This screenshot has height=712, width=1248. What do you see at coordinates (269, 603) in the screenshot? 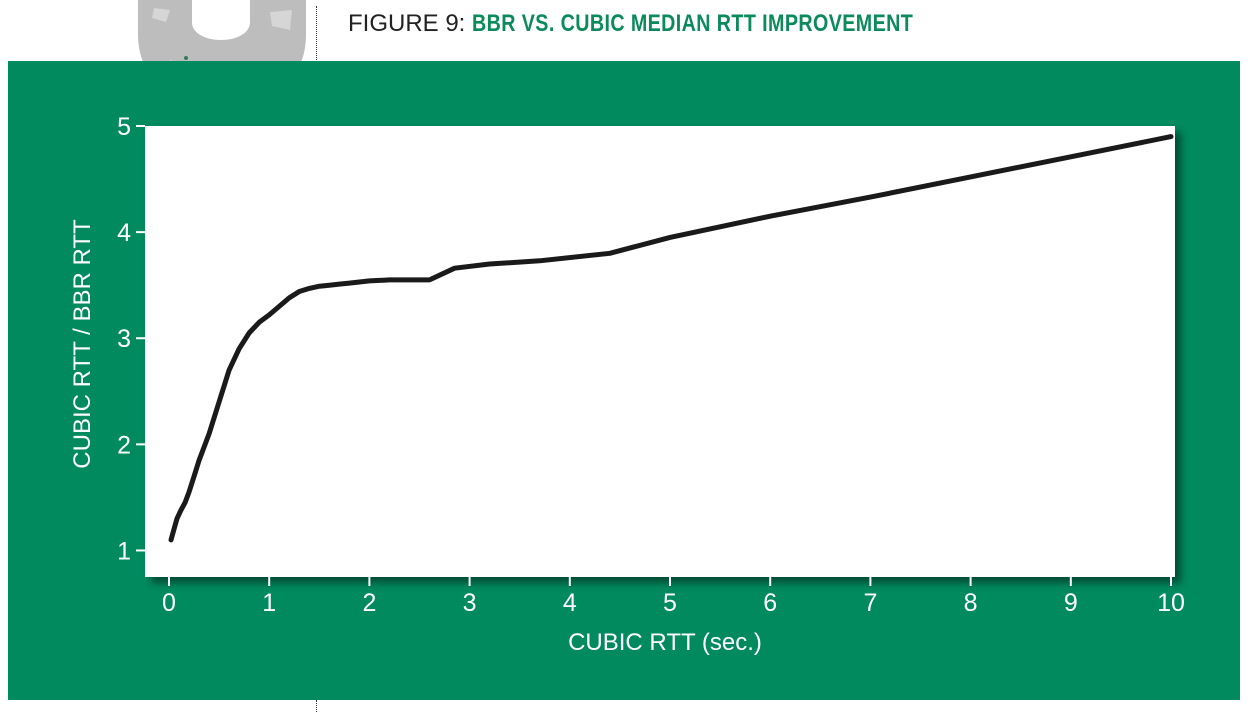
I see `x-tick-label: 1` at bounding box center [269, 603].